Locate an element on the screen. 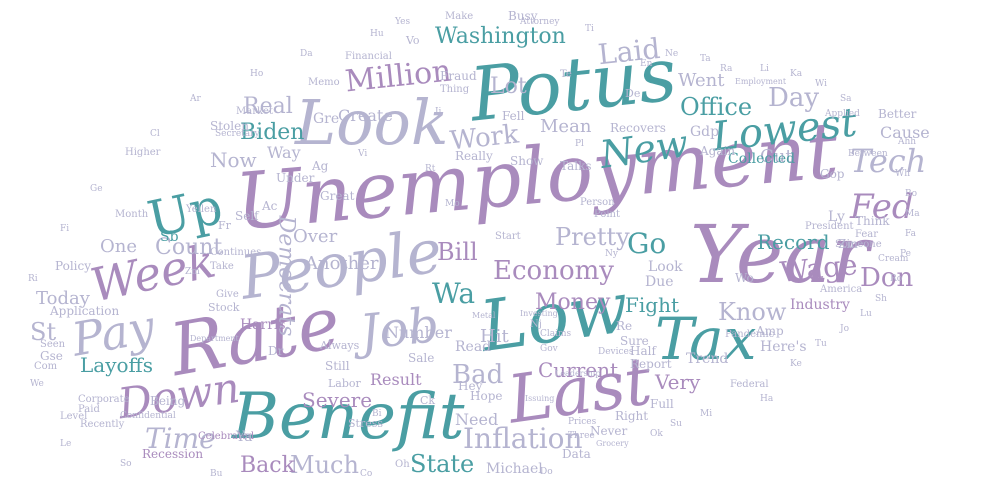  word-tech: Tech is located at coordinates (888, 161).